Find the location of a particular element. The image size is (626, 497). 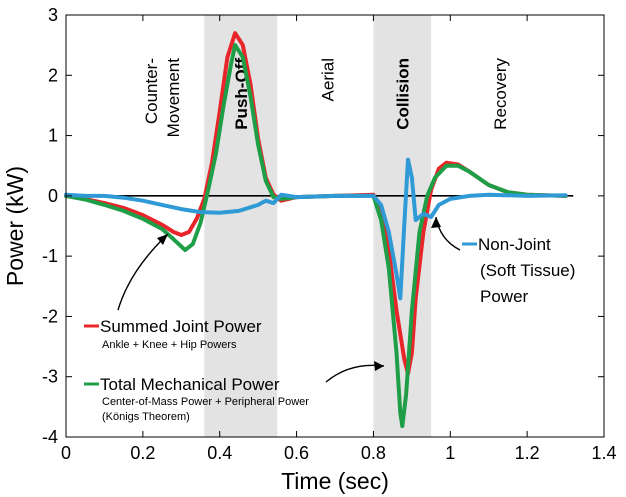

x-tick-label: 0 is located at coordinates (66, 453).